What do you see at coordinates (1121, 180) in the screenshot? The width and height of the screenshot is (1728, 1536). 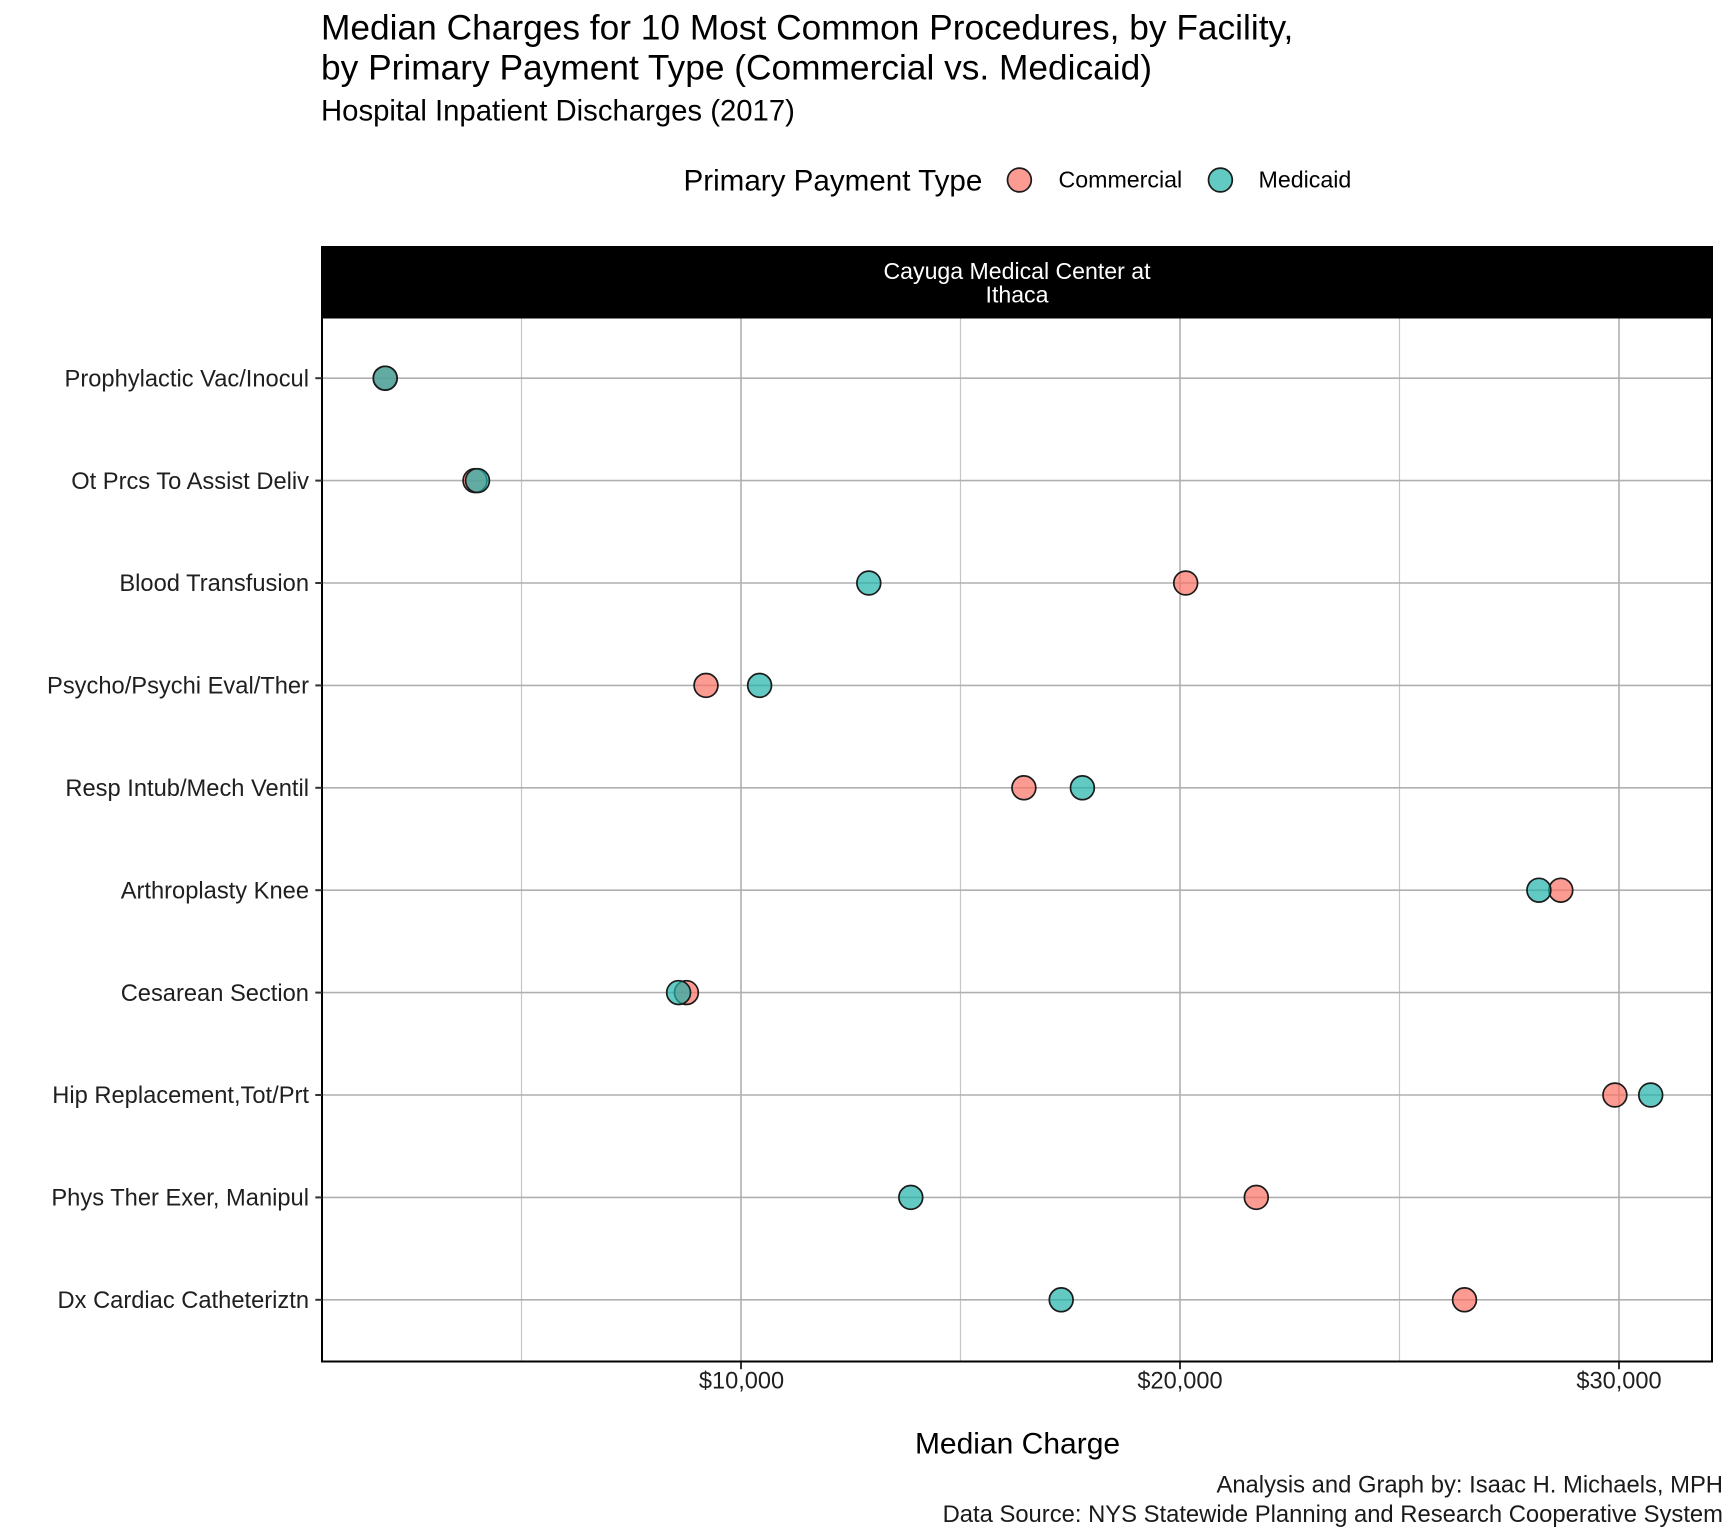 I see `svg-text: Commercial` at bounding box center [1121, 180].